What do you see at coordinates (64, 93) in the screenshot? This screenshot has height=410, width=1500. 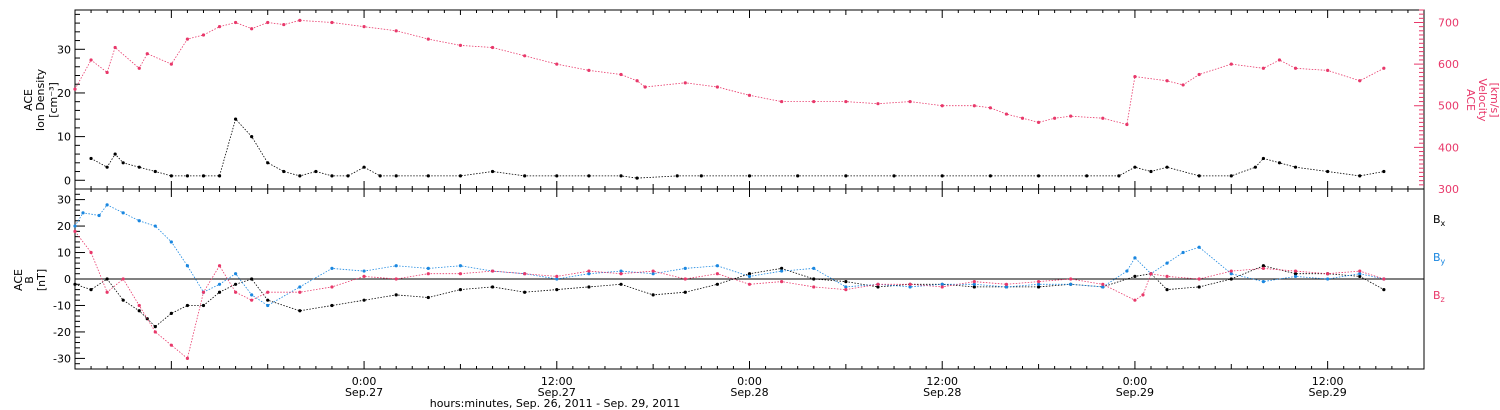 I see `y-tick-label: 20` at bounding box center [64, 93].